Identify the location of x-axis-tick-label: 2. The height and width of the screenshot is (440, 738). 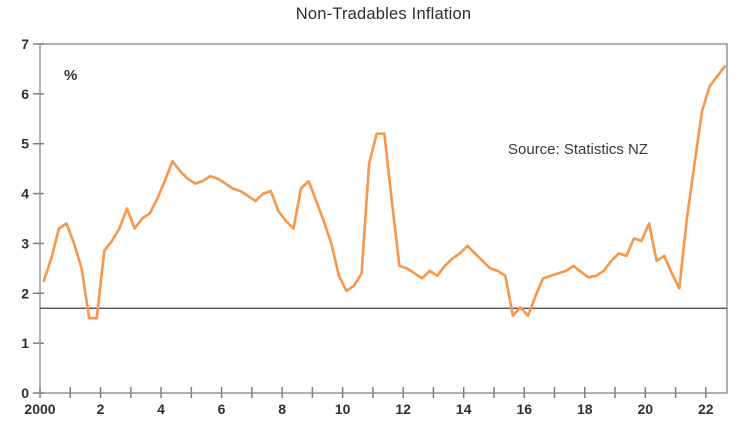
(101, 409).